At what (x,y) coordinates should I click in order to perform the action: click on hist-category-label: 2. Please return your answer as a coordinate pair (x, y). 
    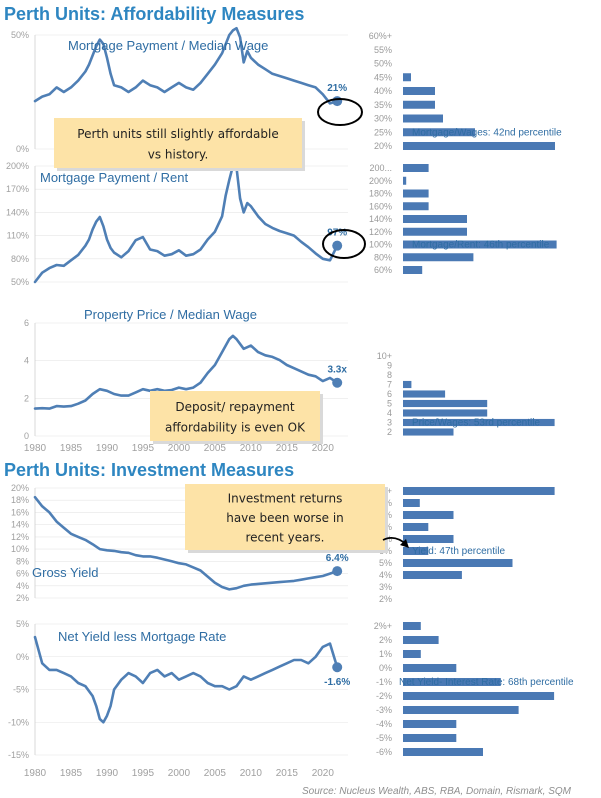
    Looking at the image, I should click on (389, 432).